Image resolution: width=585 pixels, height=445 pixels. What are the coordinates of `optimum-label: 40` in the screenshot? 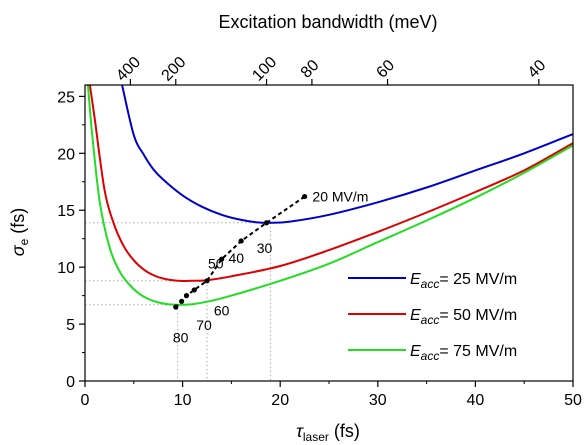 It's located at (236, 258).